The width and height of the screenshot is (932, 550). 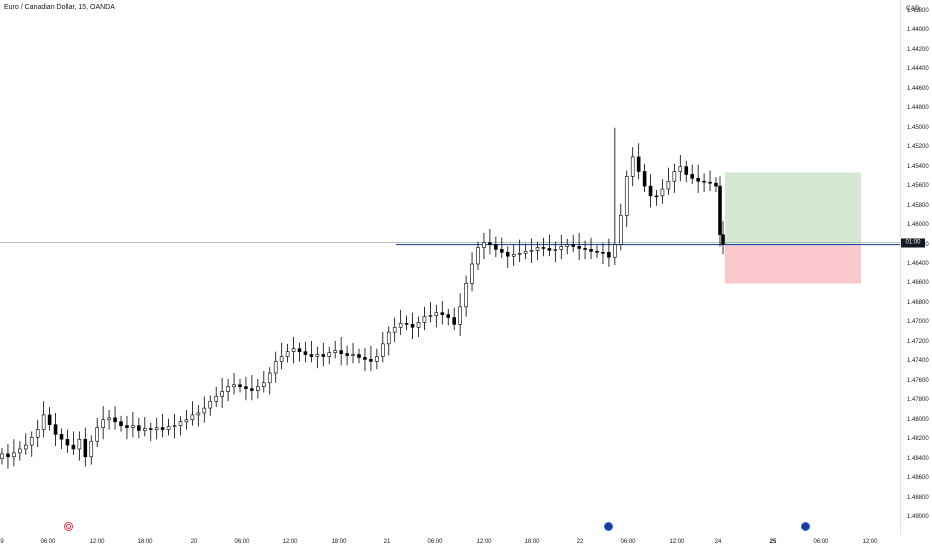 What do you see at coordinates (918, 127) in the screenshot?
I see `price-tick: 1.45000` at bounding box center [918, 127].